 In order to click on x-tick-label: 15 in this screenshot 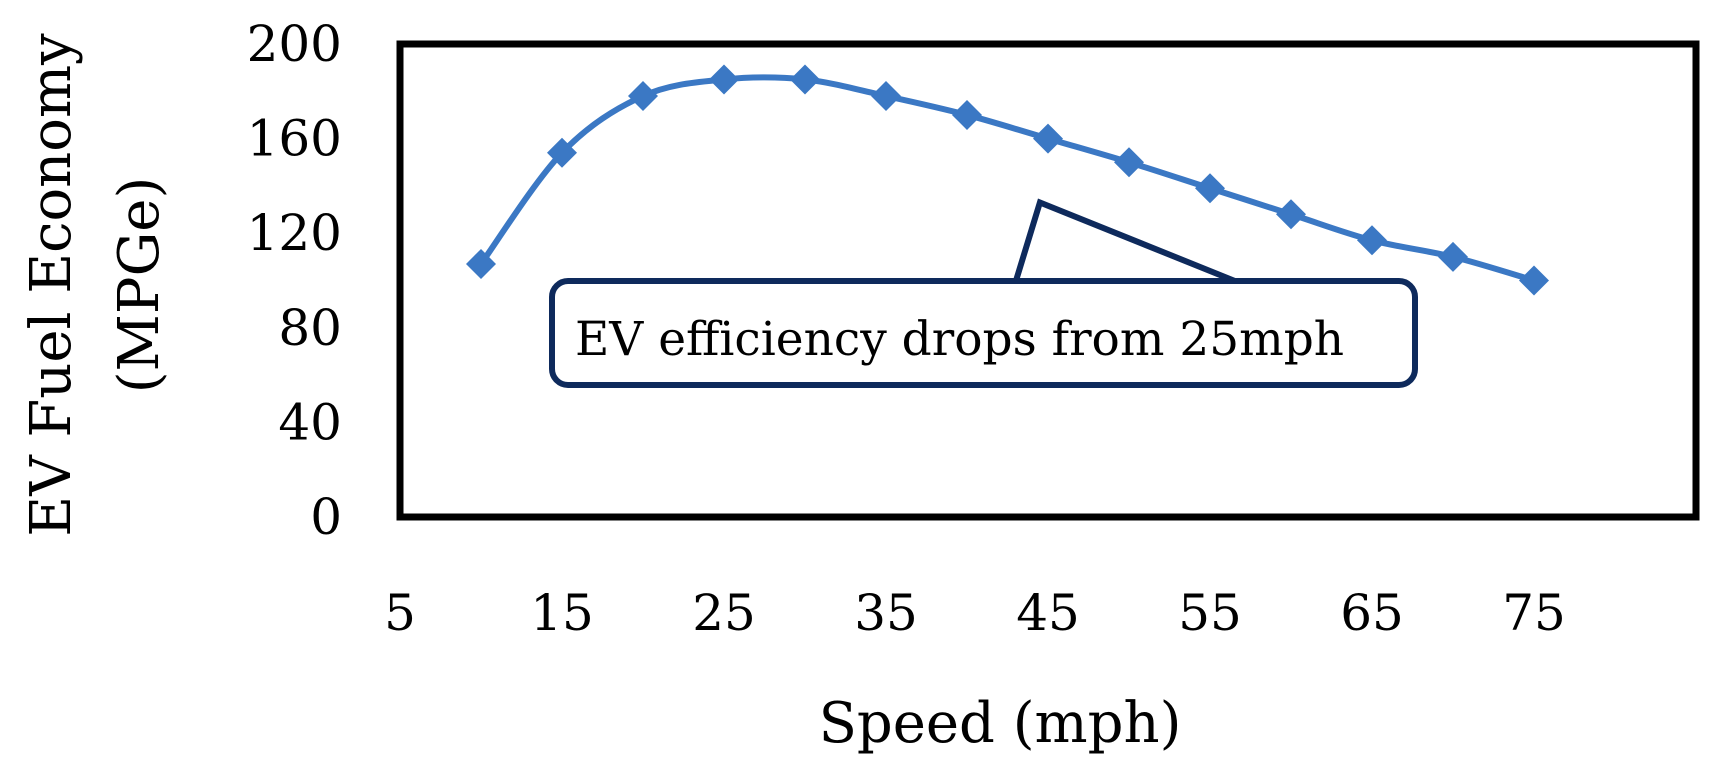, I will do `click(562, 613)`.